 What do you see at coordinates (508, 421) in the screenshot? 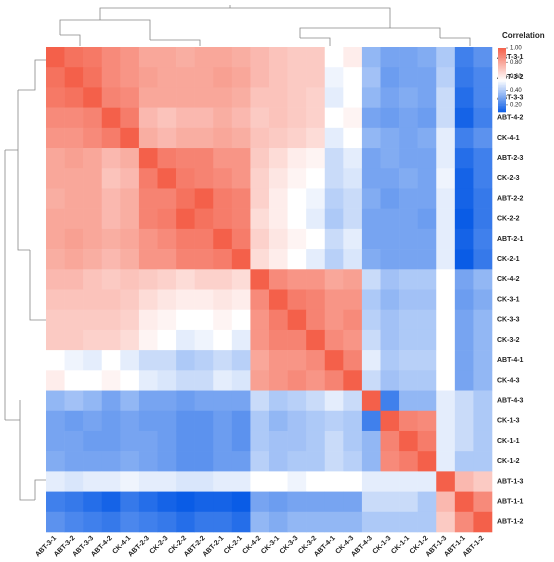
I see `row-label: CK-1-3` at bounding box center [508, 421].